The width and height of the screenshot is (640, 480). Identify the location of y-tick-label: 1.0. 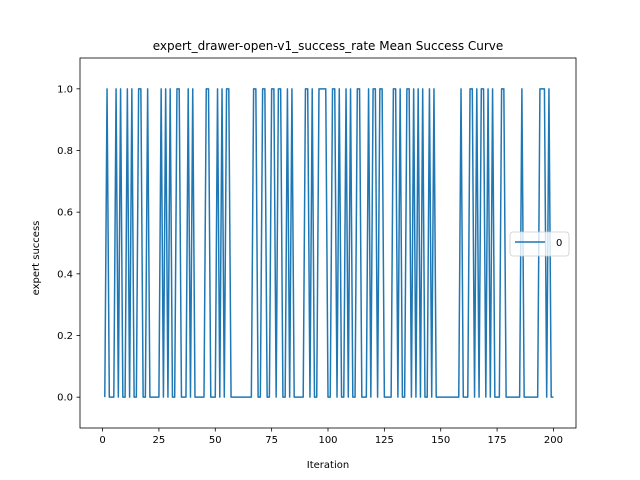
(65, 89).